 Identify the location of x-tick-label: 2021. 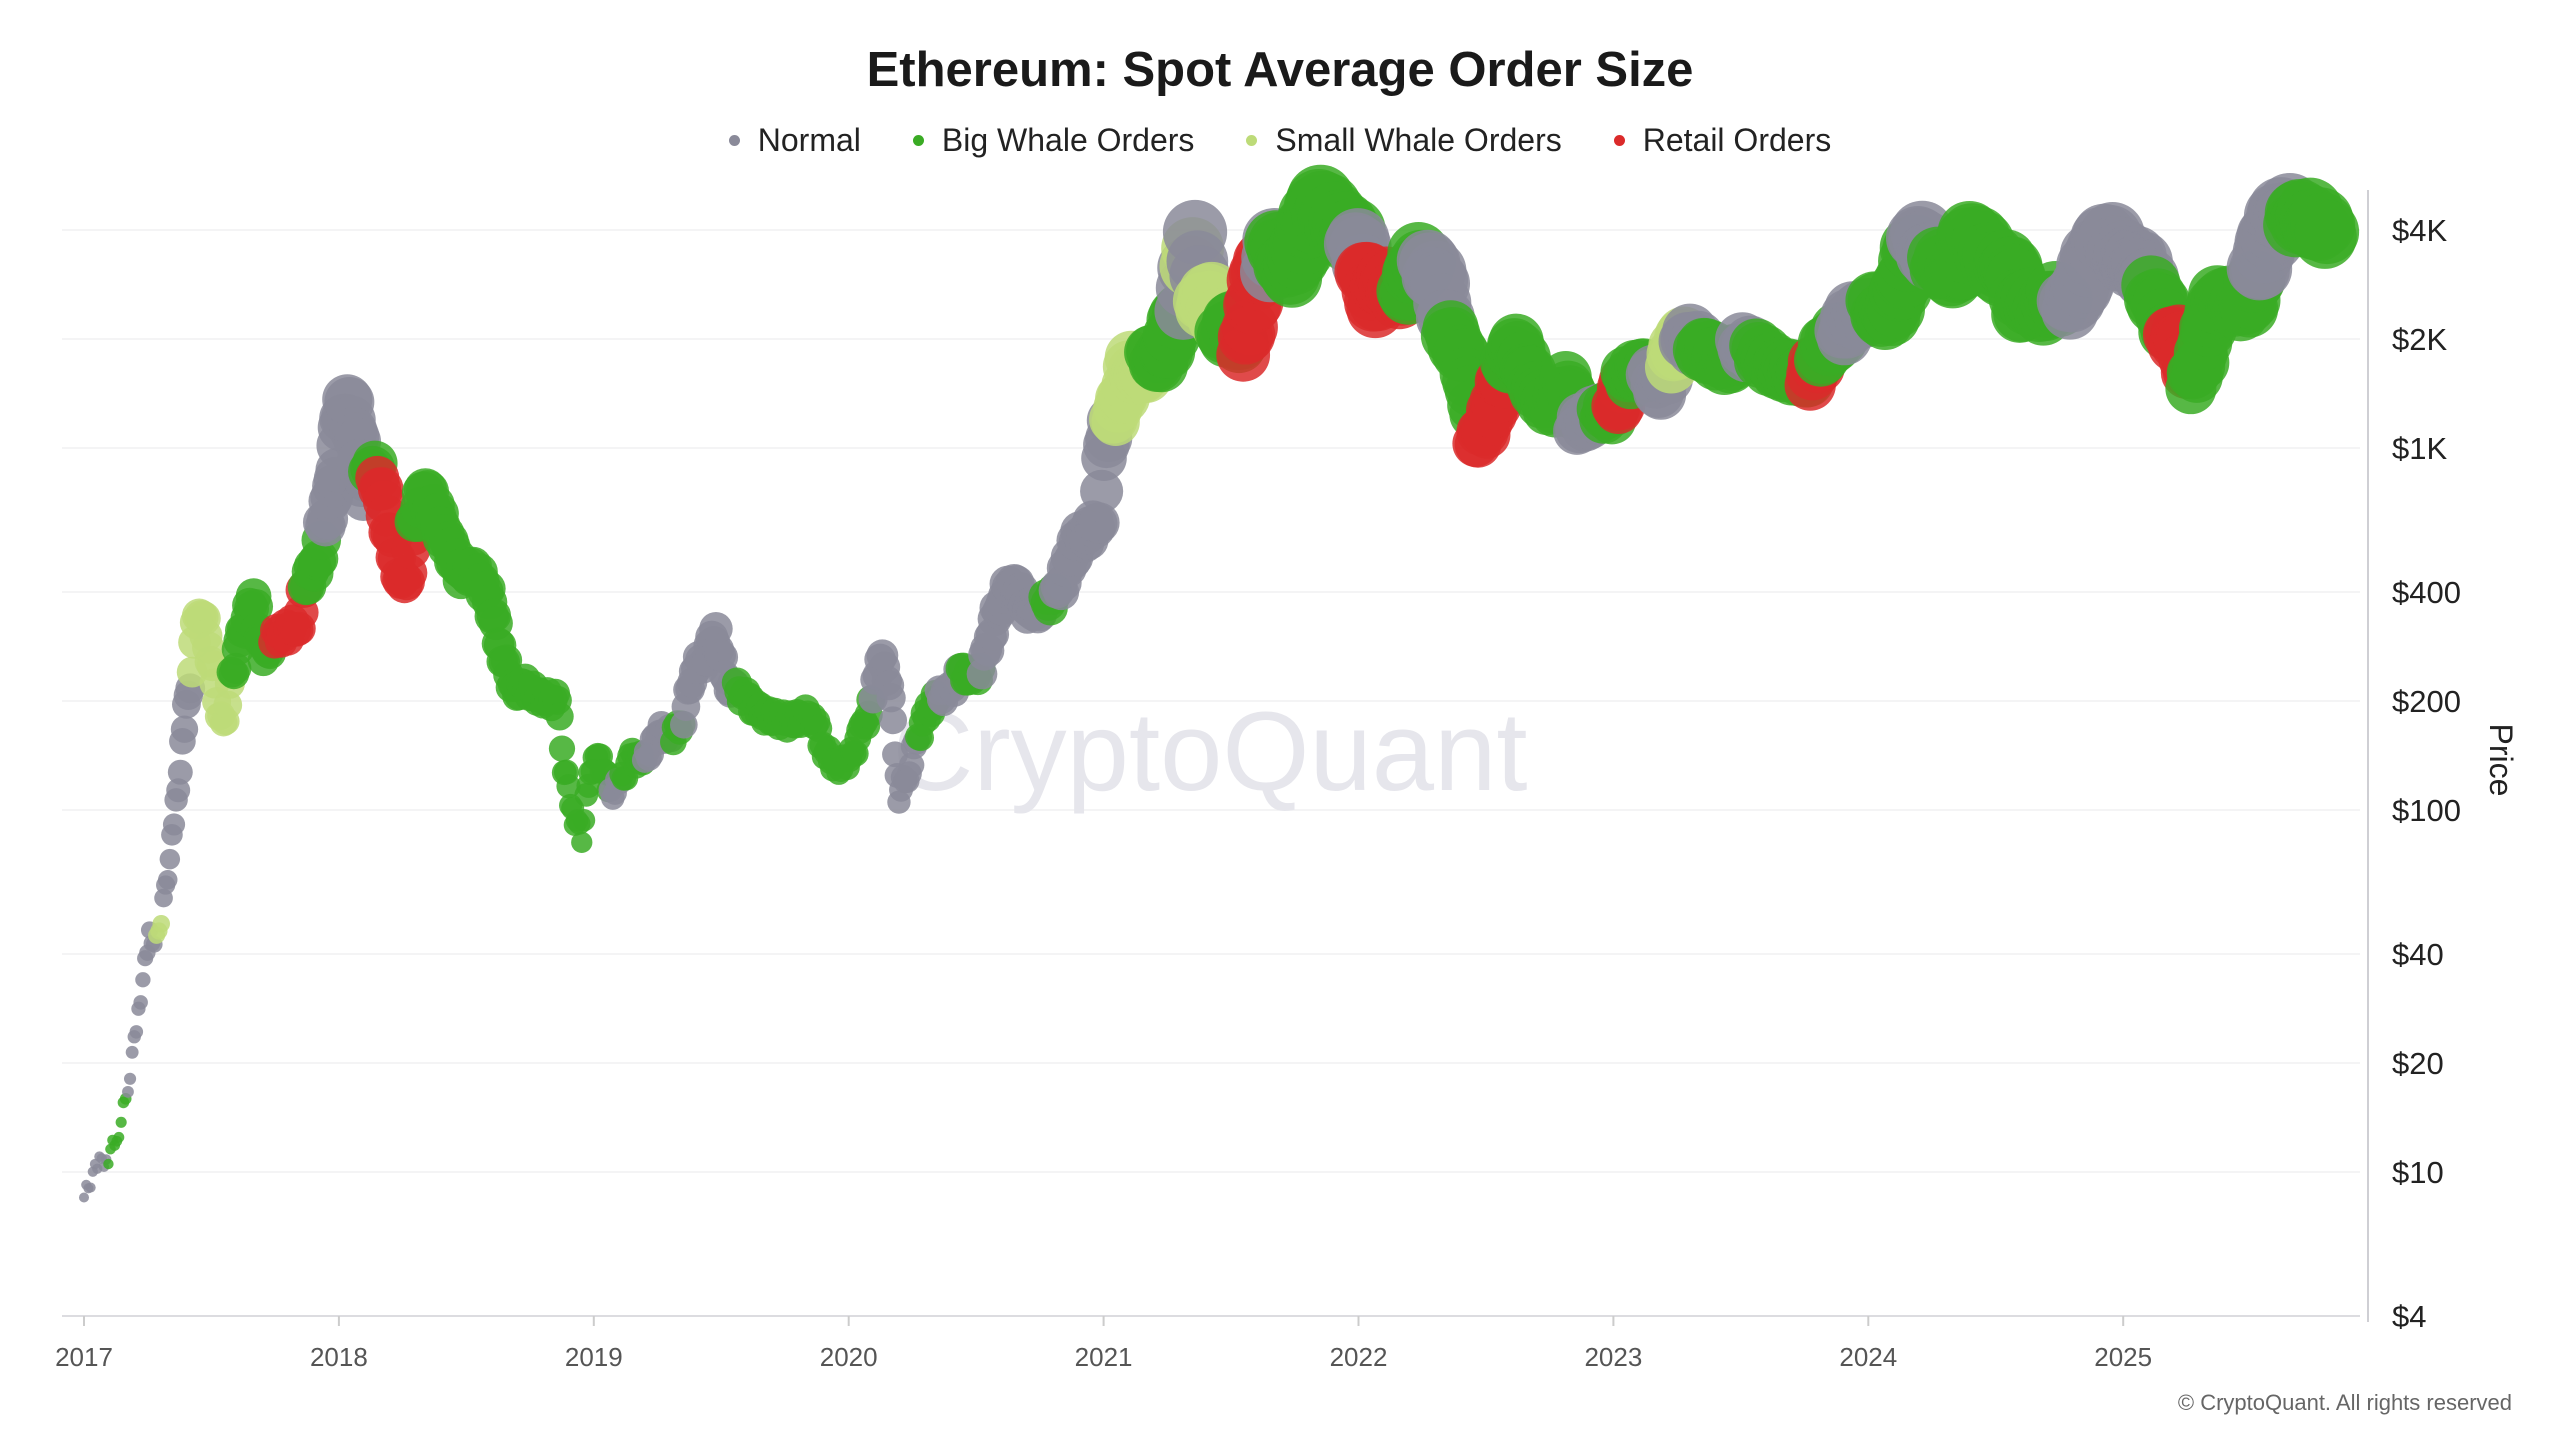
(1104, 1357).